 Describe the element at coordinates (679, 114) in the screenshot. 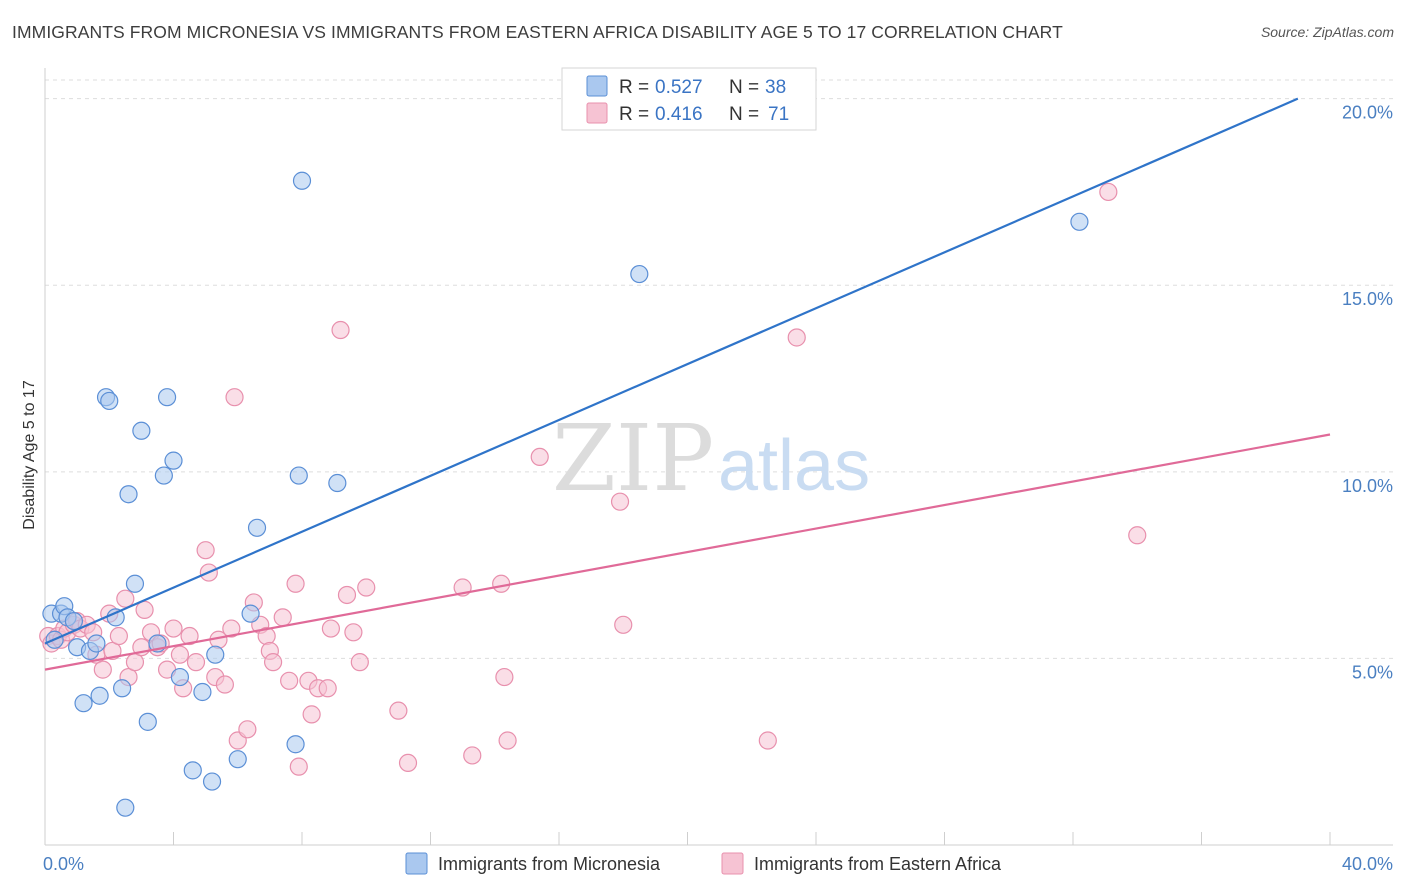

I see `legend-r-value-1: 0.416` at that location.